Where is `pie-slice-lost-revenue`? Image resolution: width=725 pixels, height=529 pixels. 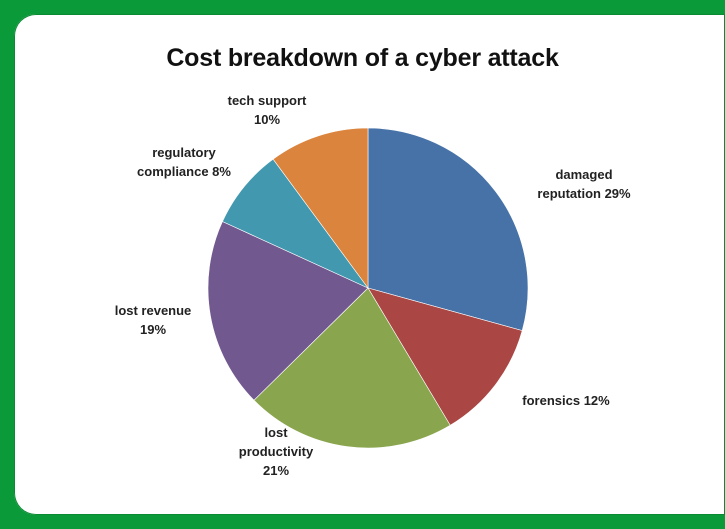
pie-slice-lost-revenue is located at coordinates (288, 311).